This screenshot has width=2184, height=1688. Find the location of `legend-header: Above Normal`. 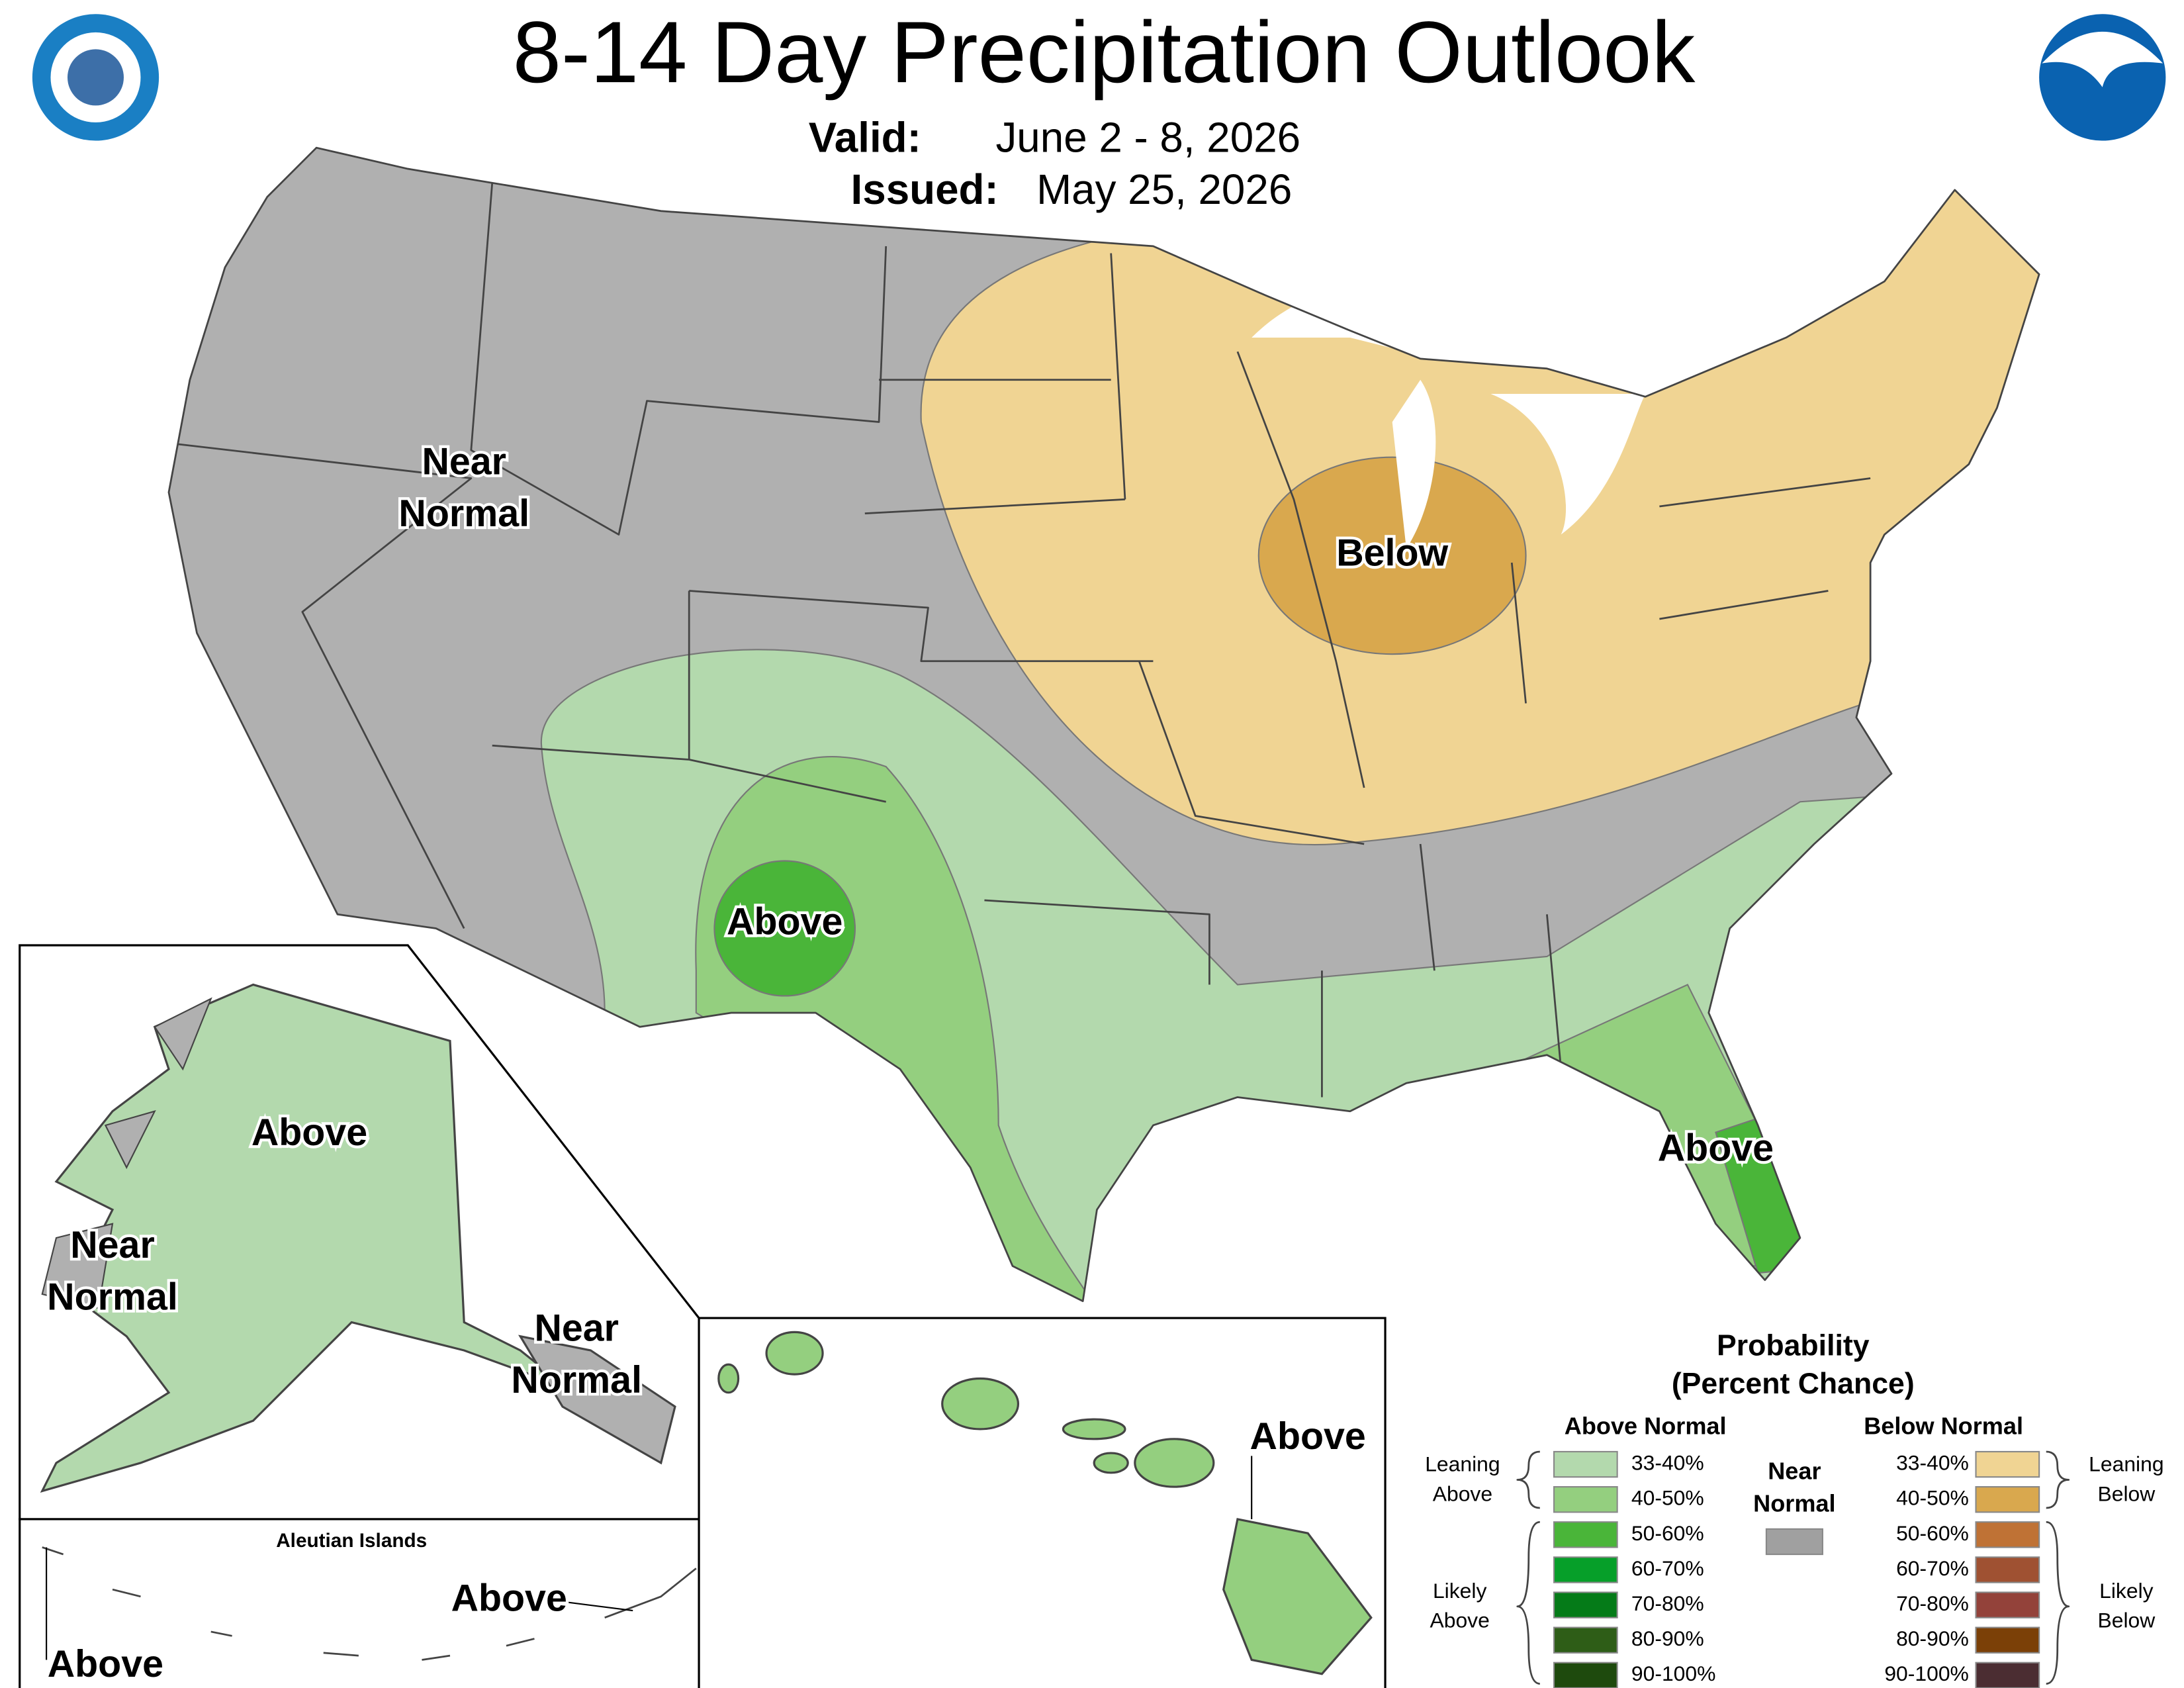

legend-header: Above Normal is located at coordinates (1646, 1425).